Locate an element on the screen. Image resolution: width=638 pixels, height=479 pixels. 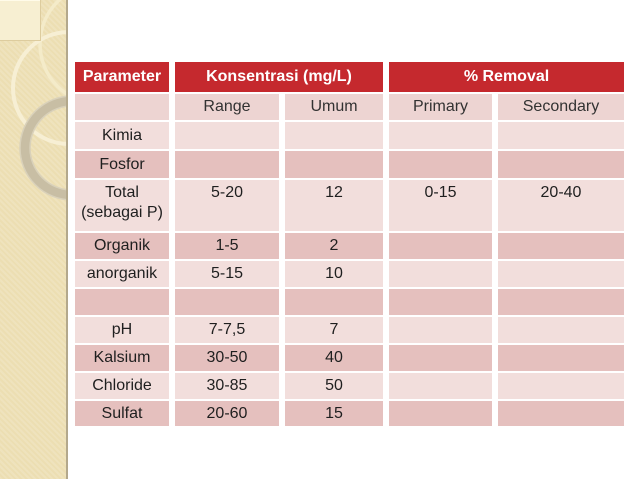
row-label-cell: Sulfat is located at coordinates (122, 413).